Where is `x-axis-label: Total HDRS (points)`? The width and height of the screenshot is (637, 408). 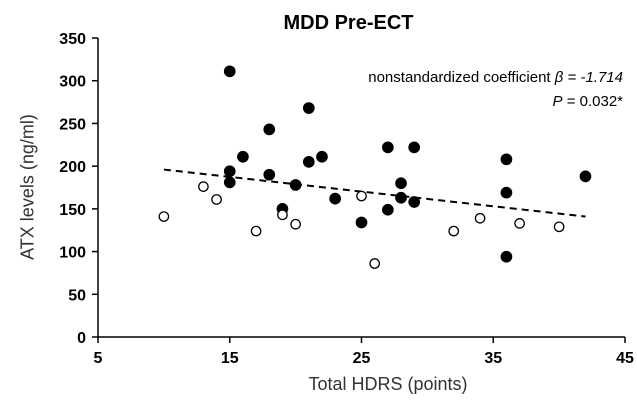 x-axis-label: Total HDRS (points) is located at coordinates (388, 384).